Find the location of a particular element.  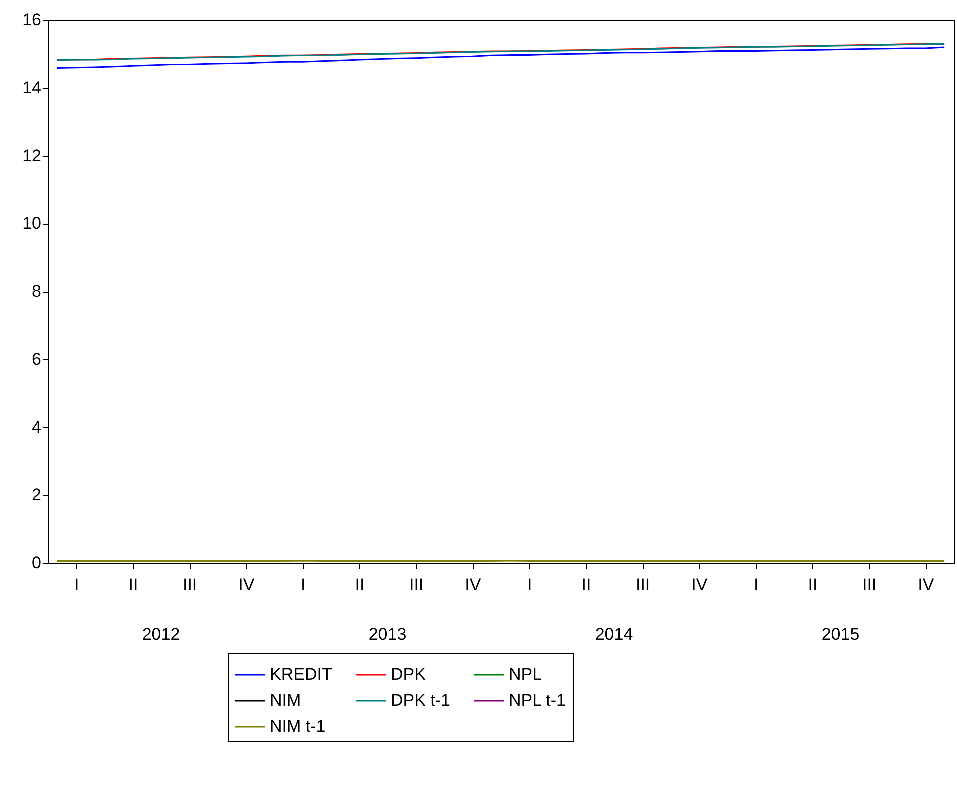

y-tick-label: 0 is located at coordinates (37, 563).